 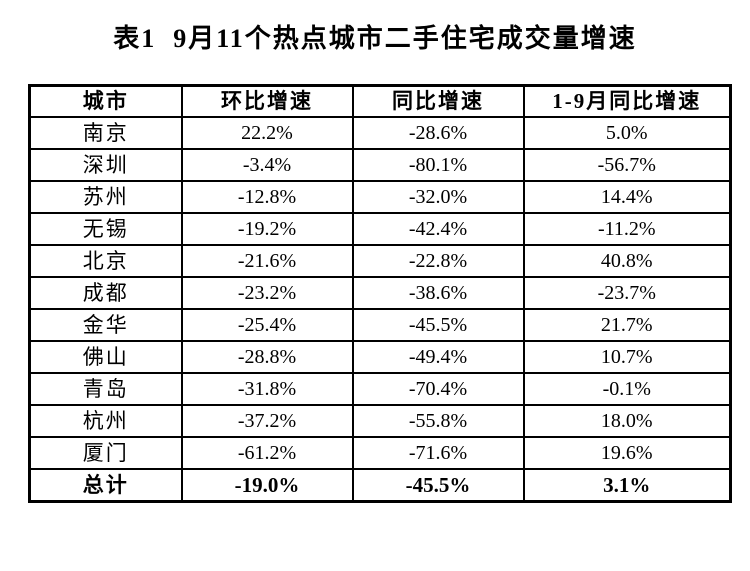 What do you see at coordinates (627, 101) in the screenshot?
I see `header-ytd-growth: 1-9月同比增速` at bounding box center [627, 101].